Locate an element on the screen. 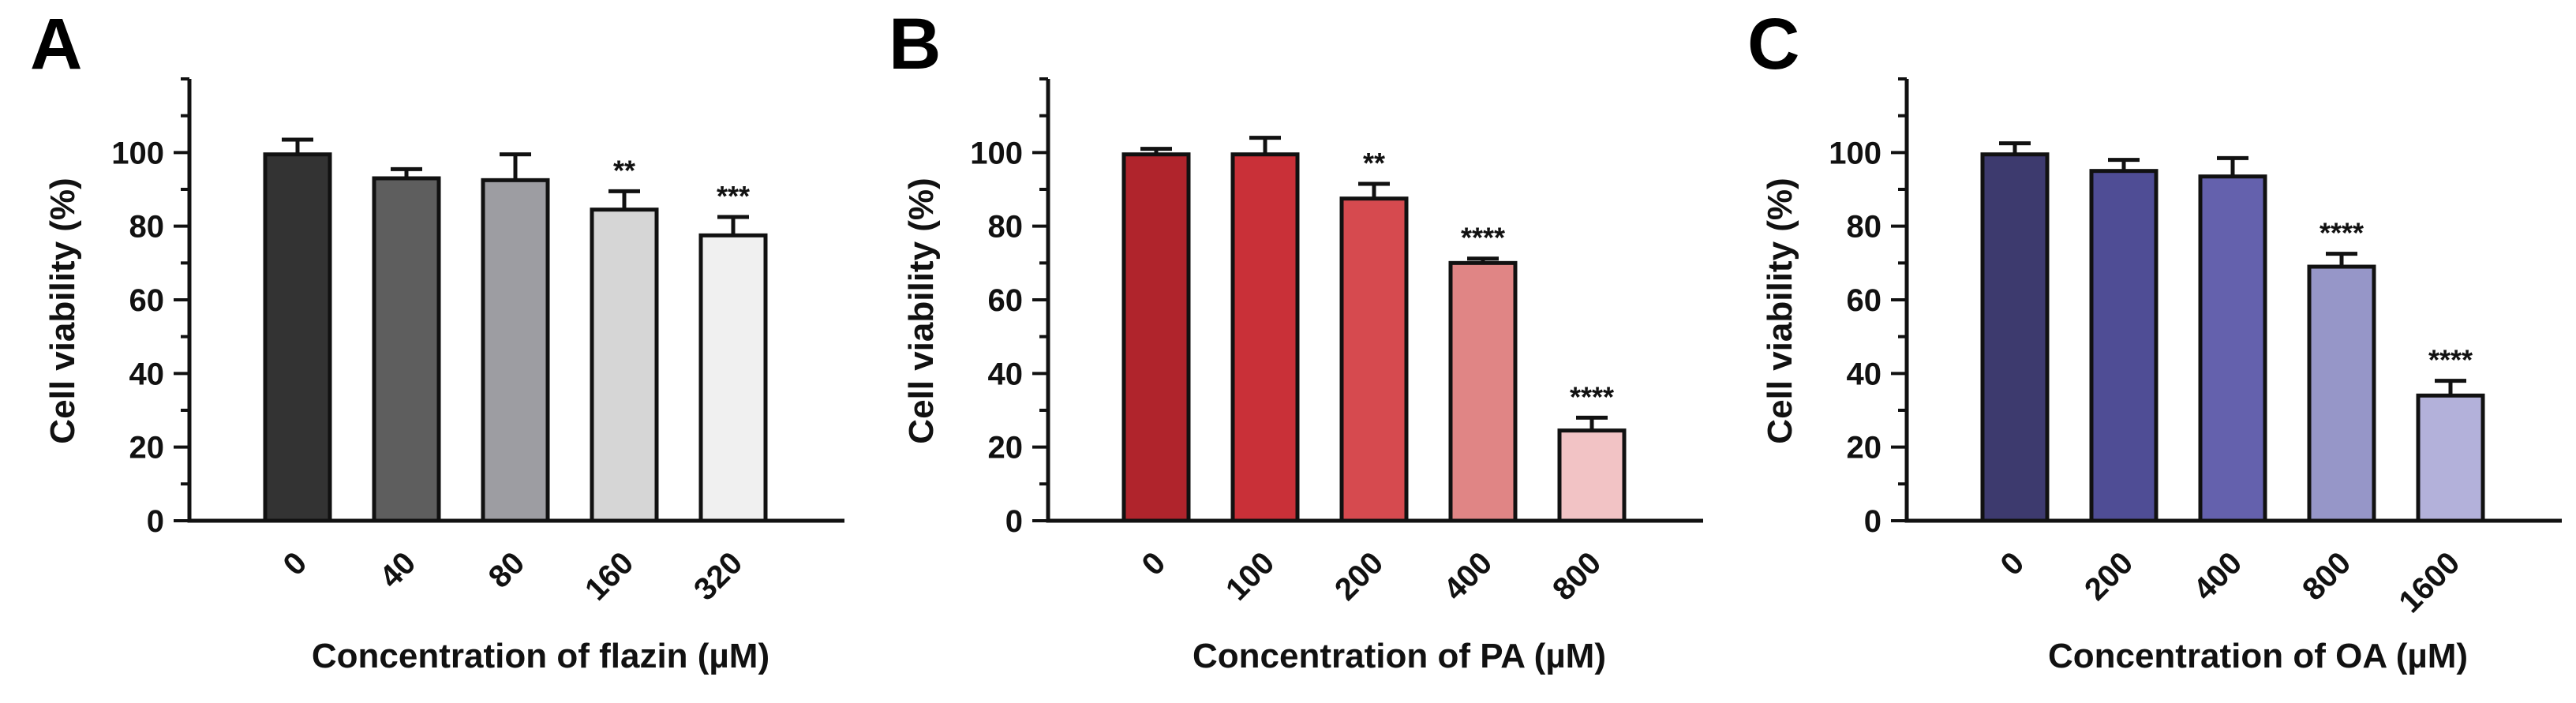 This screenshot has height=703, width=2576. panel-label: B is located at coordinates (915, 44).